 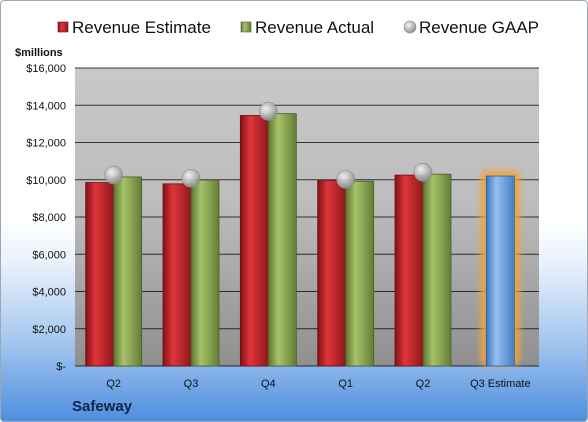 What do you see at coordinates (46, 106) in the screenshot?
I see `y-tick-label: $14,000` at bounding box center [46, 106].